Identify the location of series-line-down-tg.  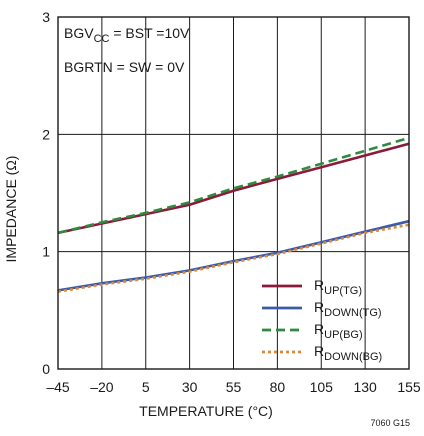
(233, 255).